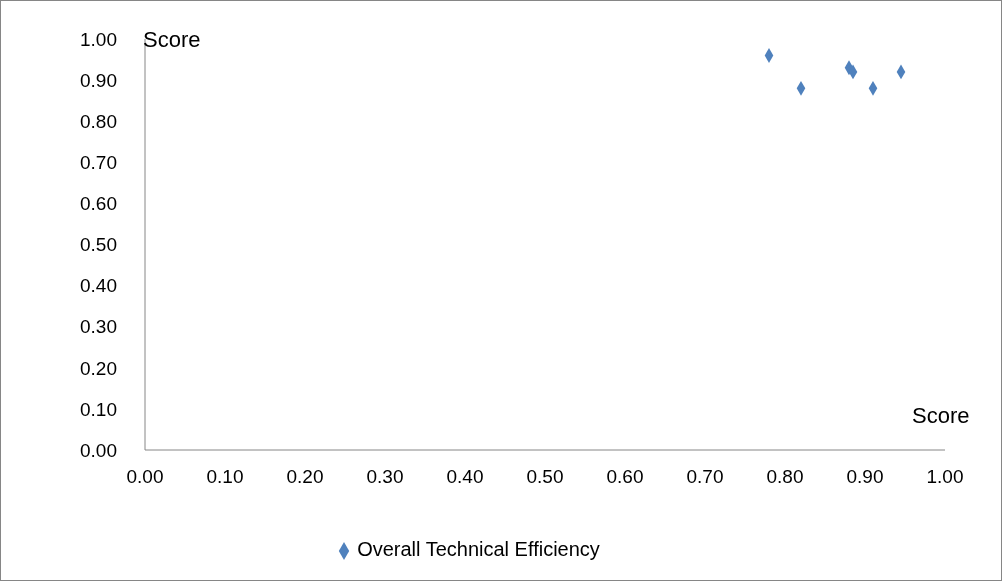 The width and height of the screenshot is (1002, 581). I want to click on x-axis-title: Score, so click(941, 416).